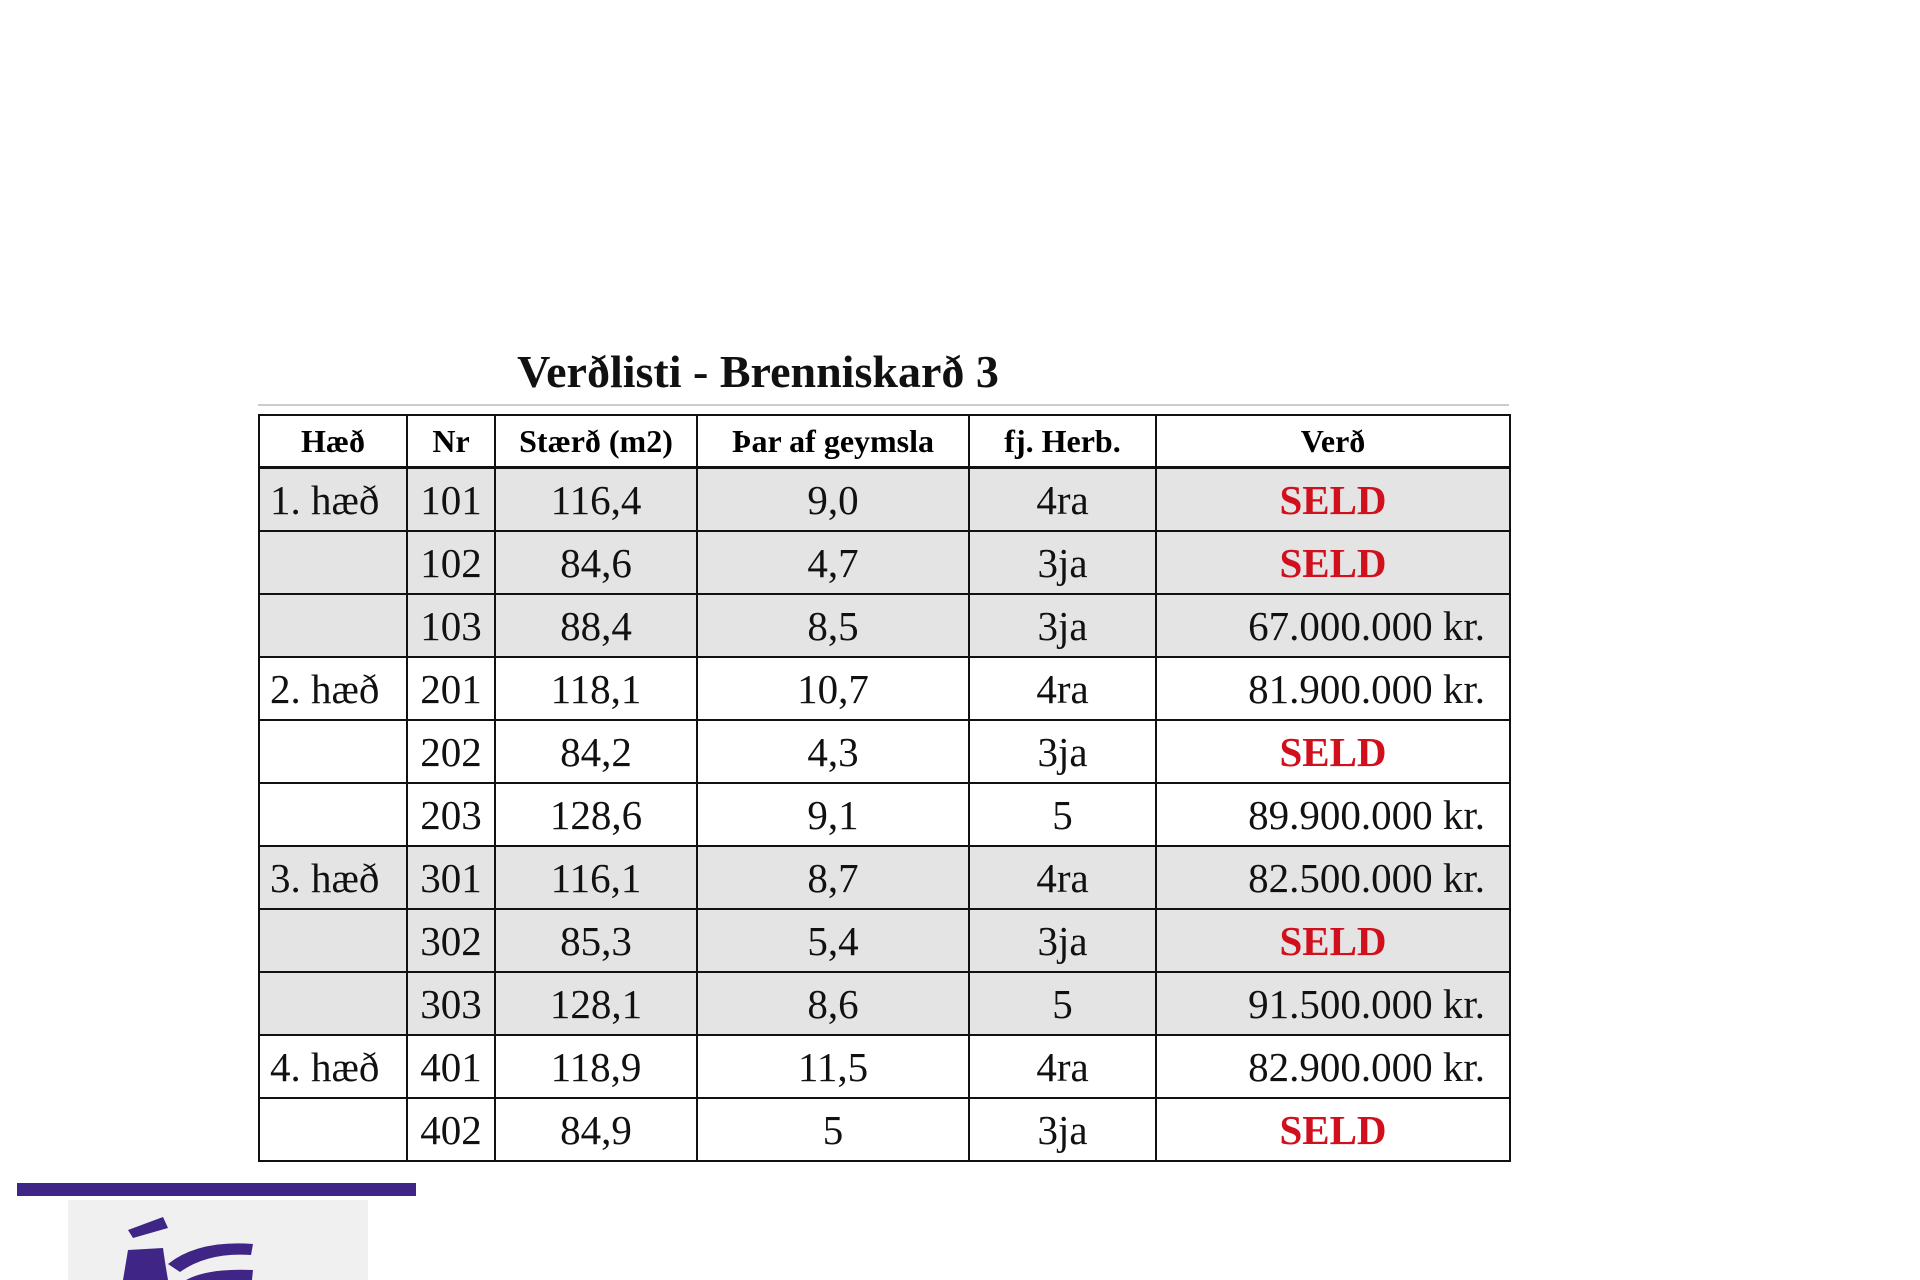  What do you see at coordinates (451, 940) in the screenshot?
I see `unit-number-cell: 302` at bounding box center [451, 940].